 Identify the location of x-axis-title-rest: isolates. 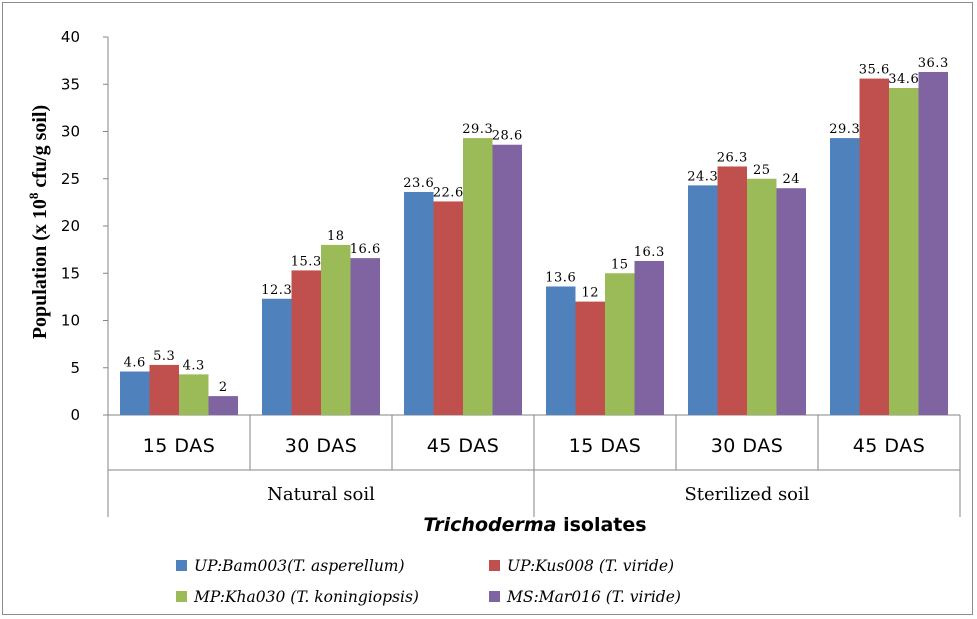
(601, 525).